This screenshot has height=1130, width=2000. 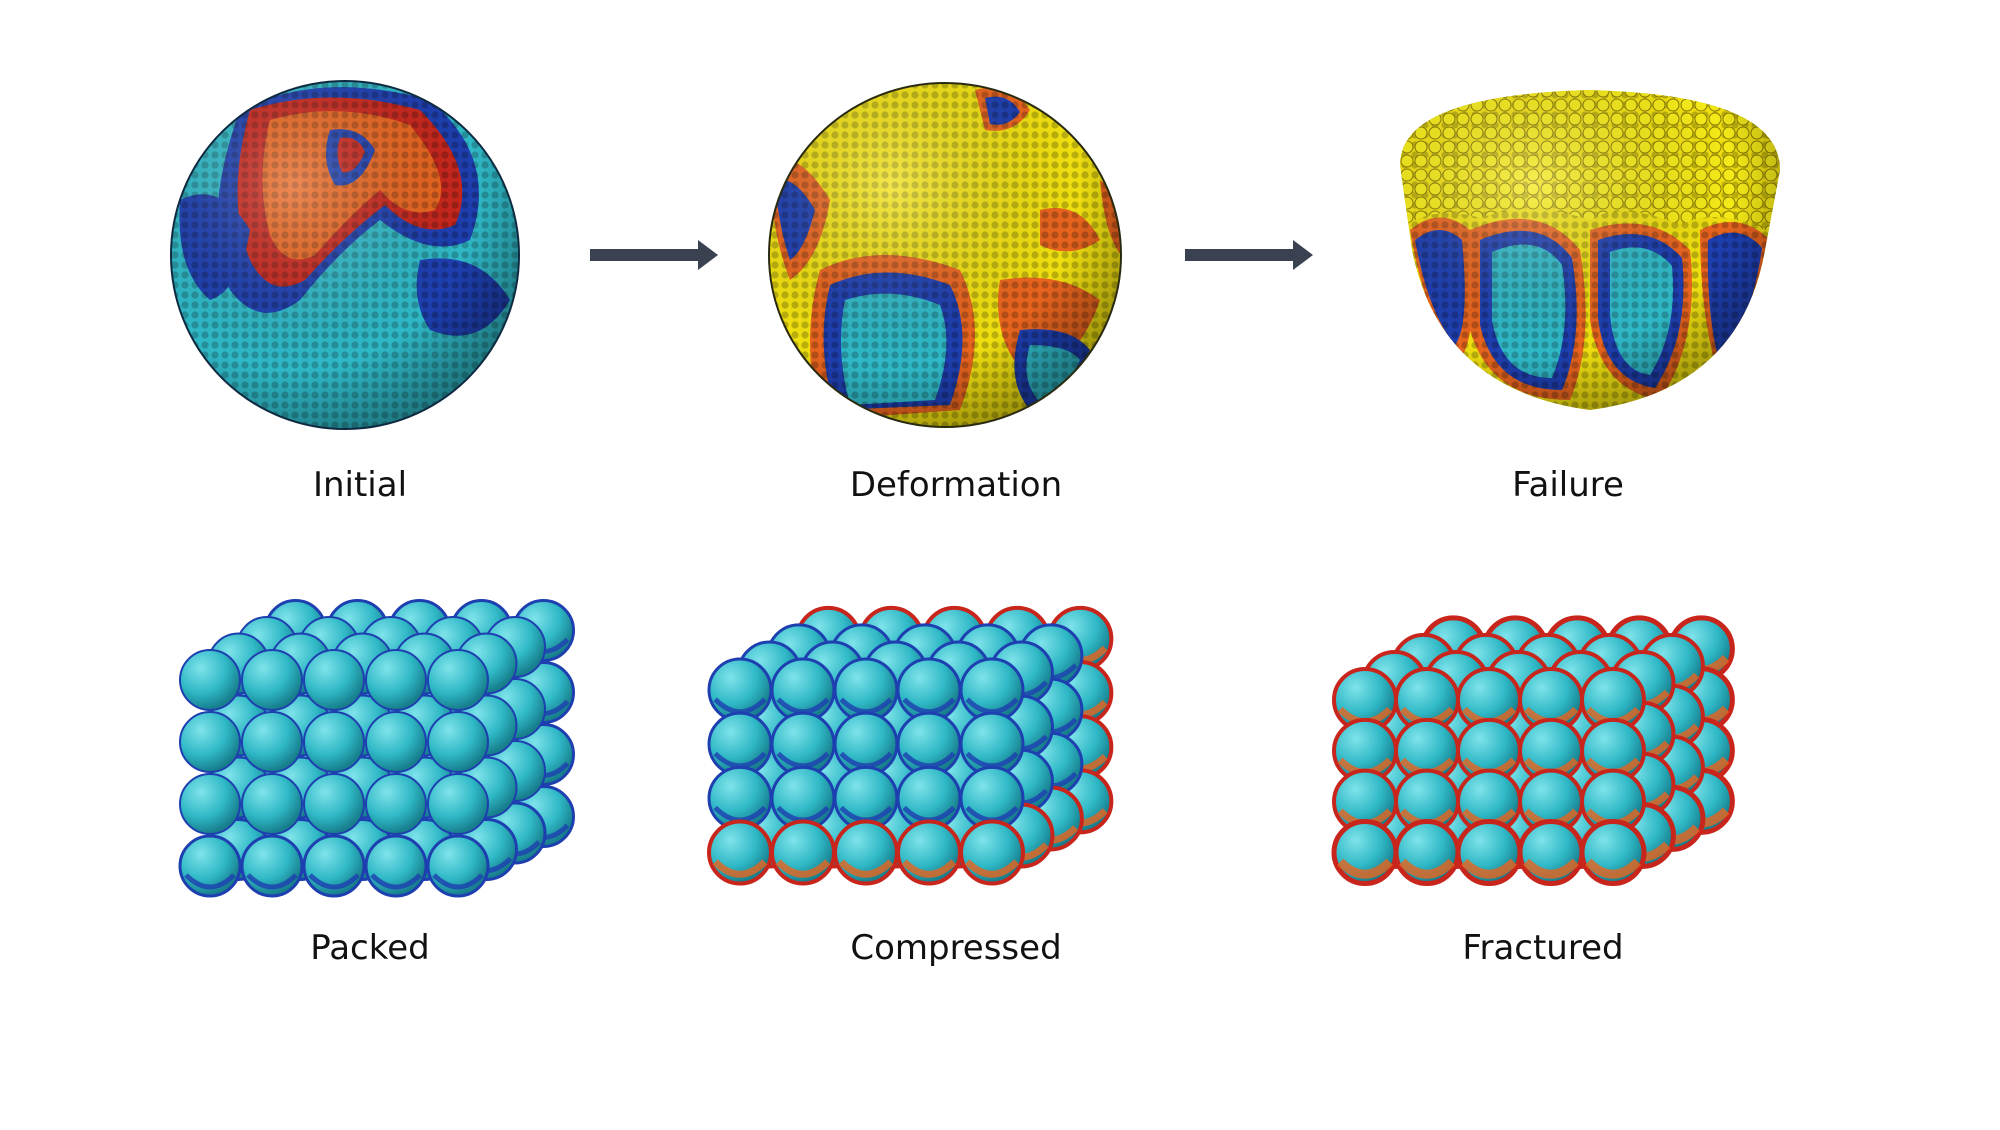 What do you see at coordinates (956, 948) in the screenshot?
I see `label-compressed: Compressed` at bounding box center [956, 948].